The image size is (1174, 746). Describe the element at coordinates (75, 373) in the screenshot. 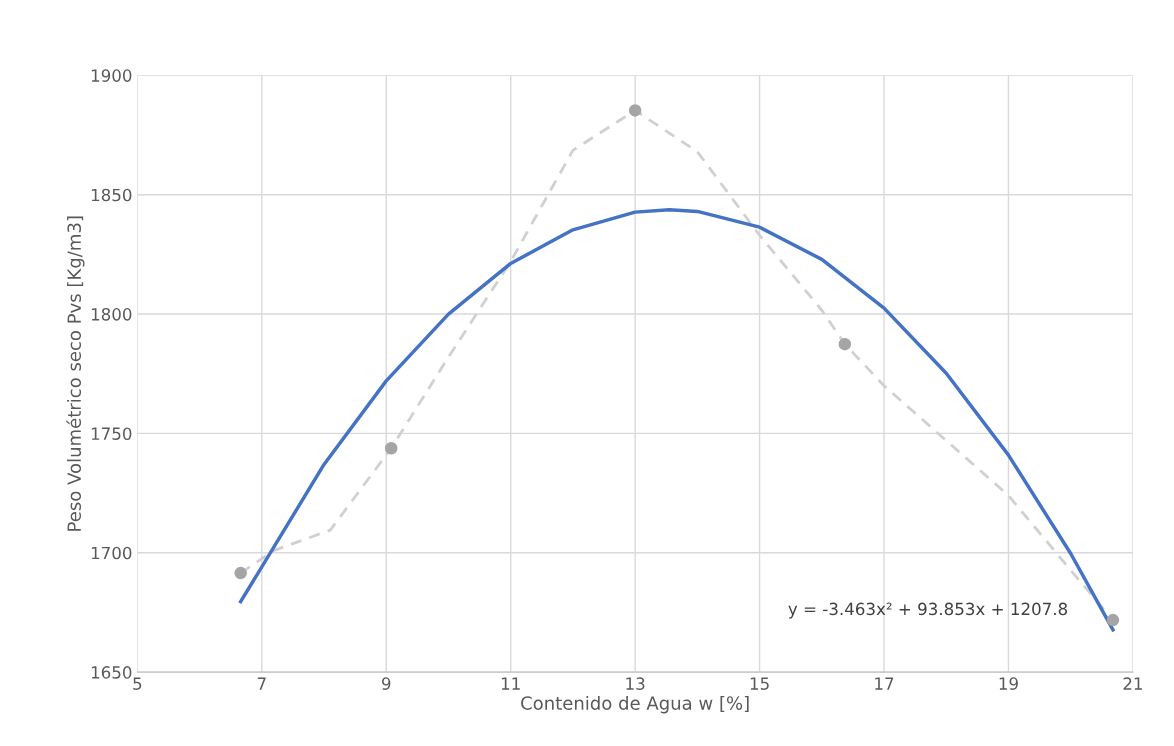

I see `y-axis-title: Peso Volumétrico seco Pvs [Kg/m3]` at that location.